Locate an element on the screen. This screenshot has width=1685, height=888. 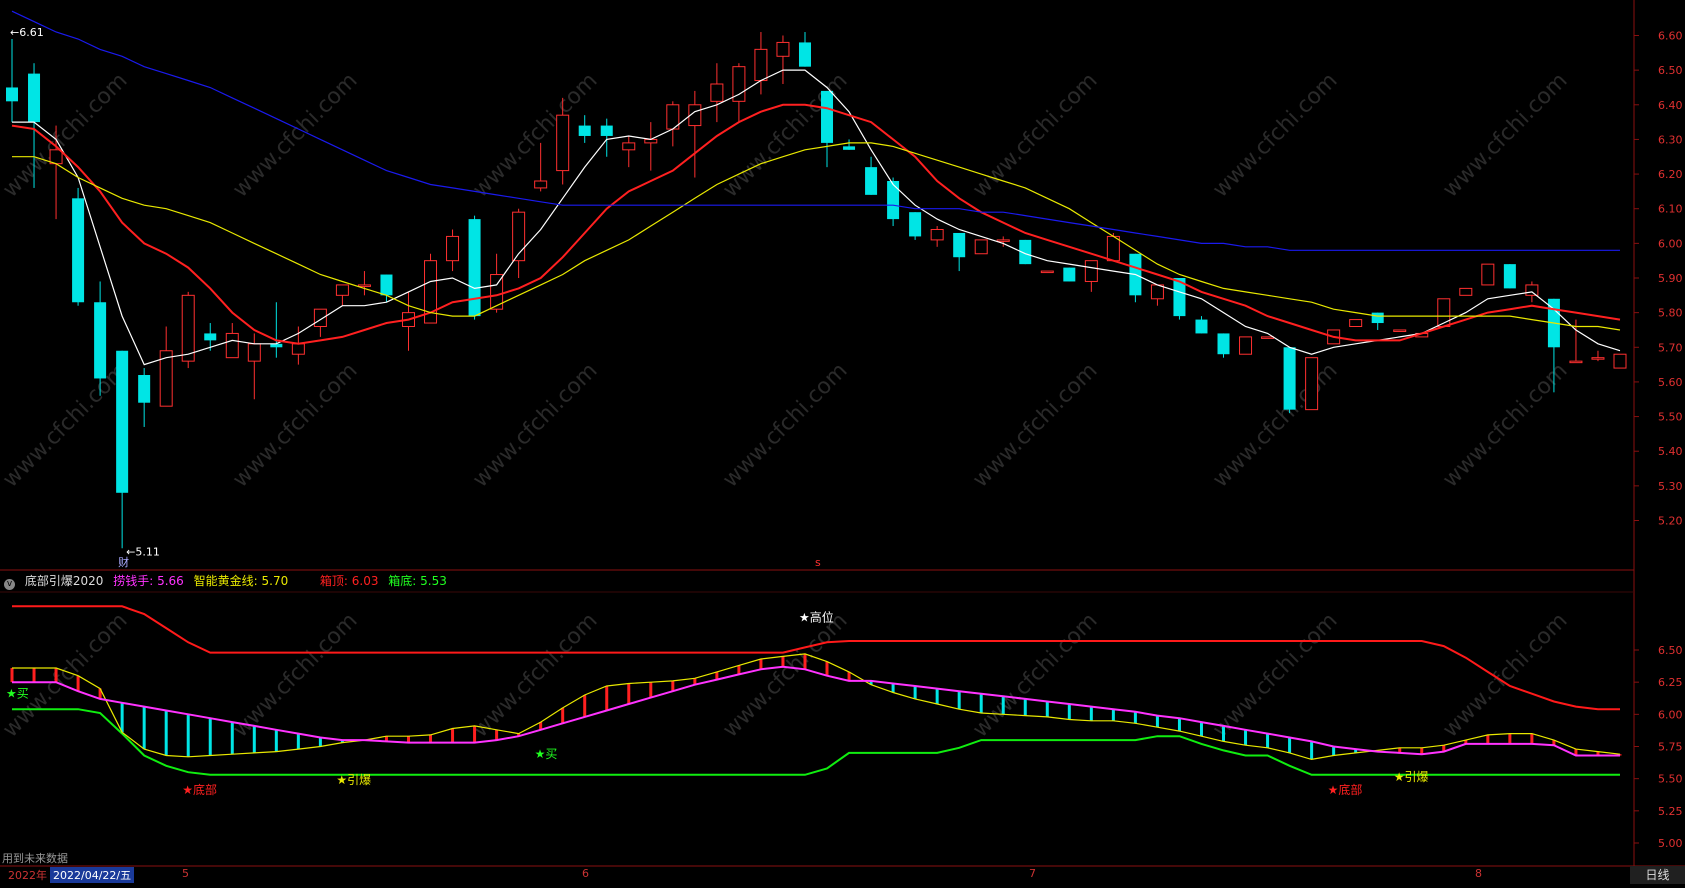
legend-label: 智能黄金线: is located at coordinates (225, 581).